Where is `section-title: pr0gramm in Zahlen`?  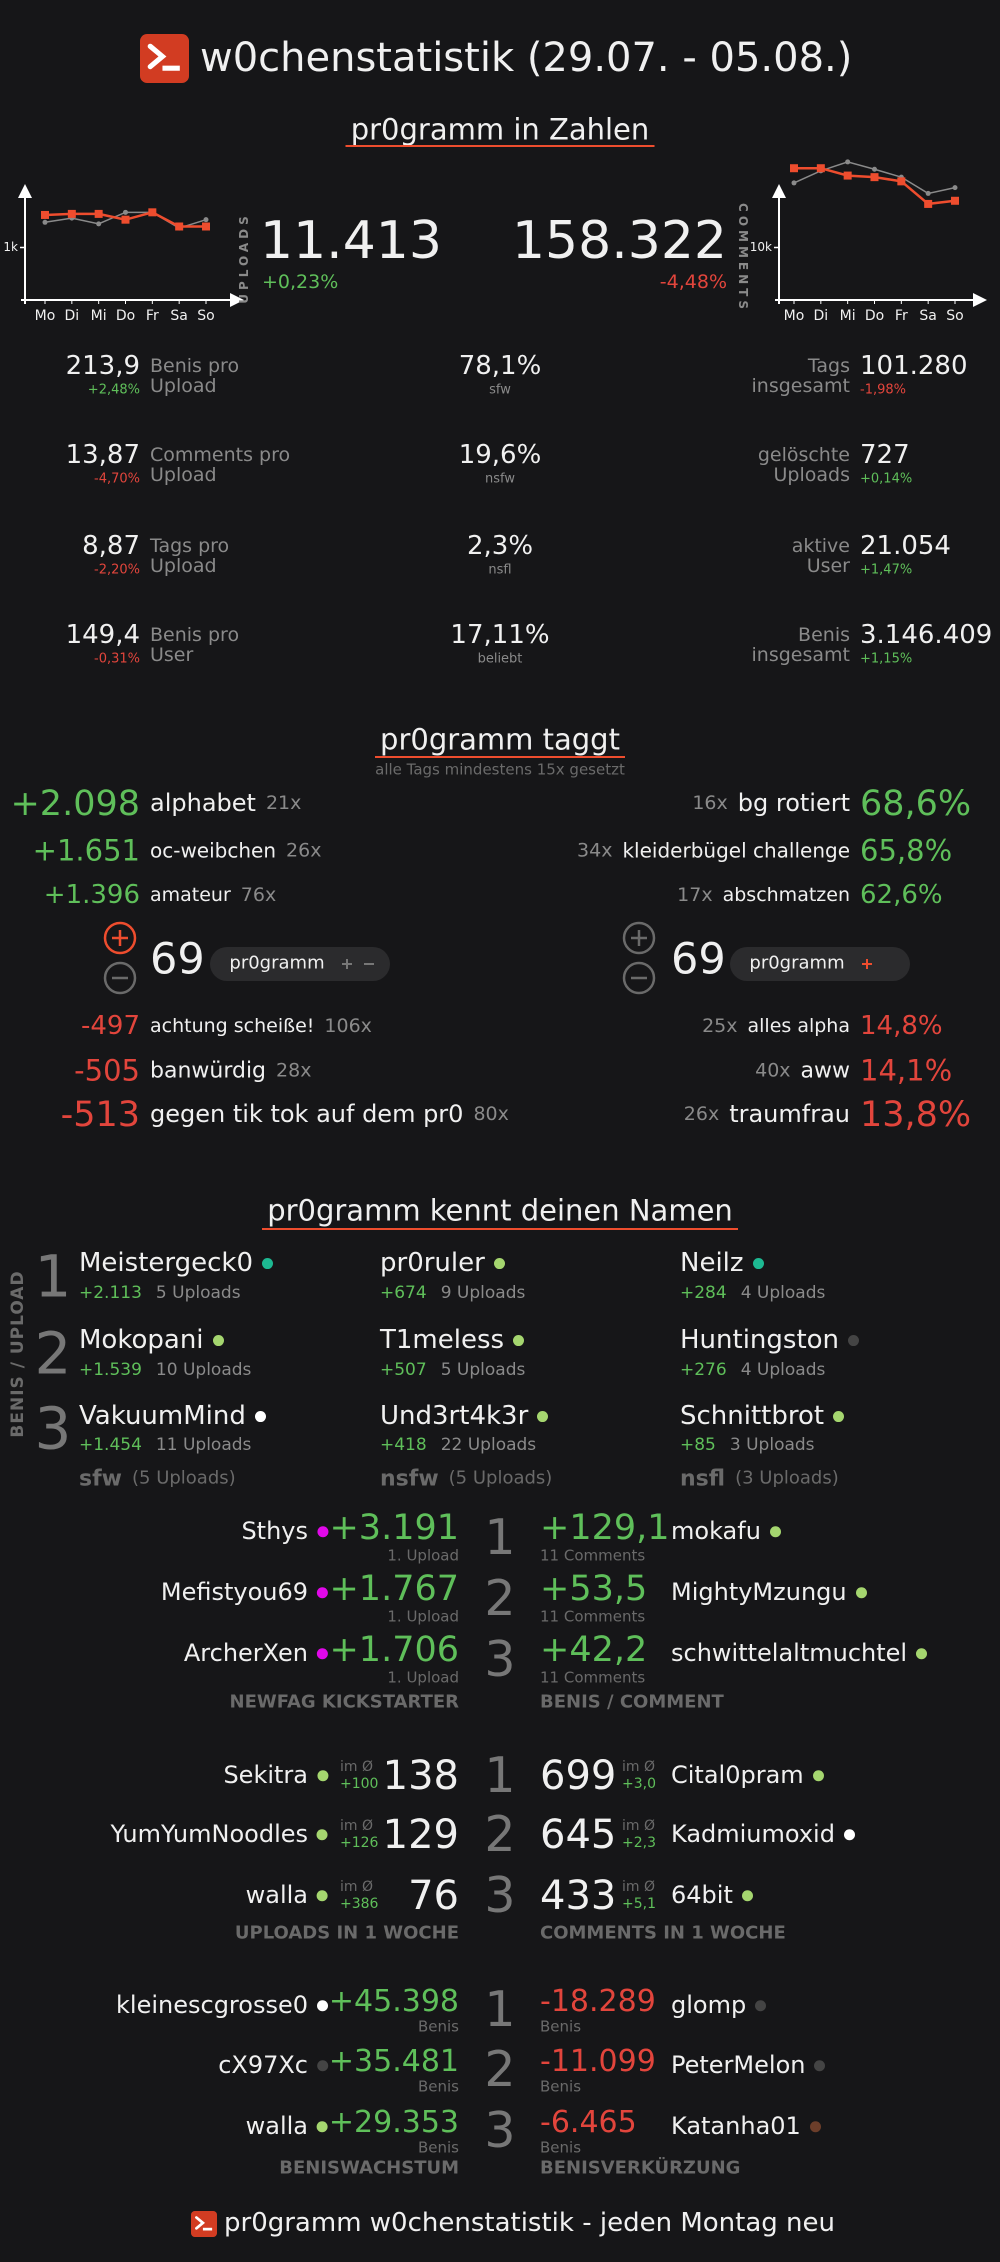 section-title: pr0gramm in Zahlen is located at coordinates (500, 129).